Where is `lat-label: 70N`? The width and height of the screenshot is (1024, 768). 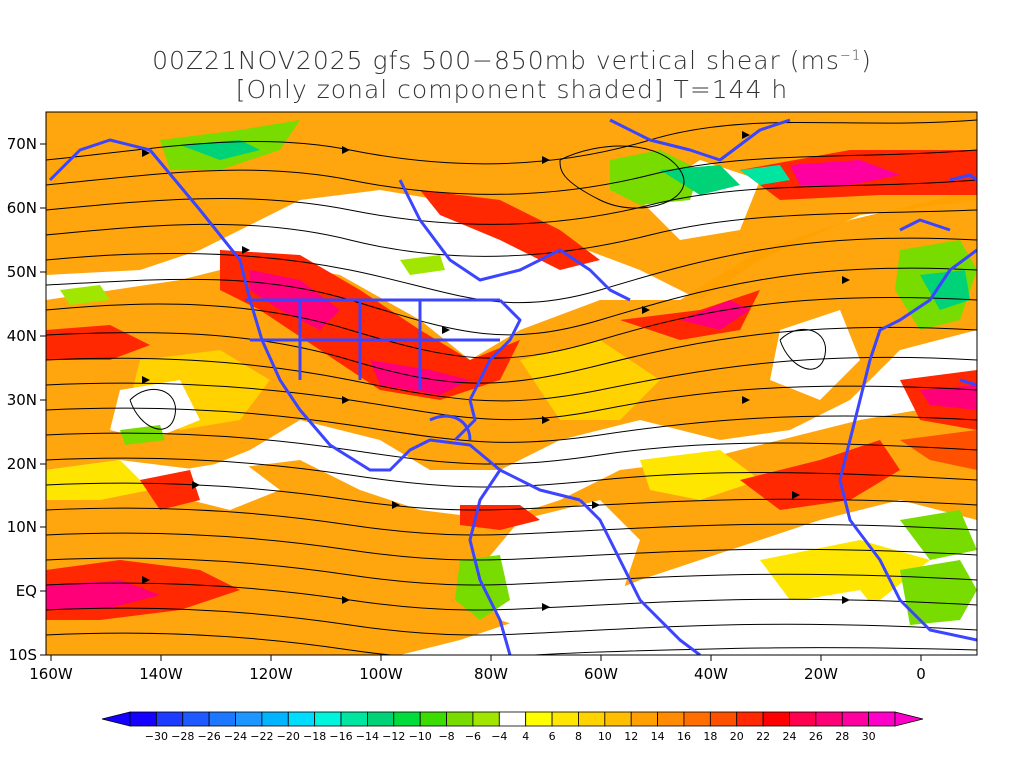
lat-label: 70N is located at coordinates (22, 144).